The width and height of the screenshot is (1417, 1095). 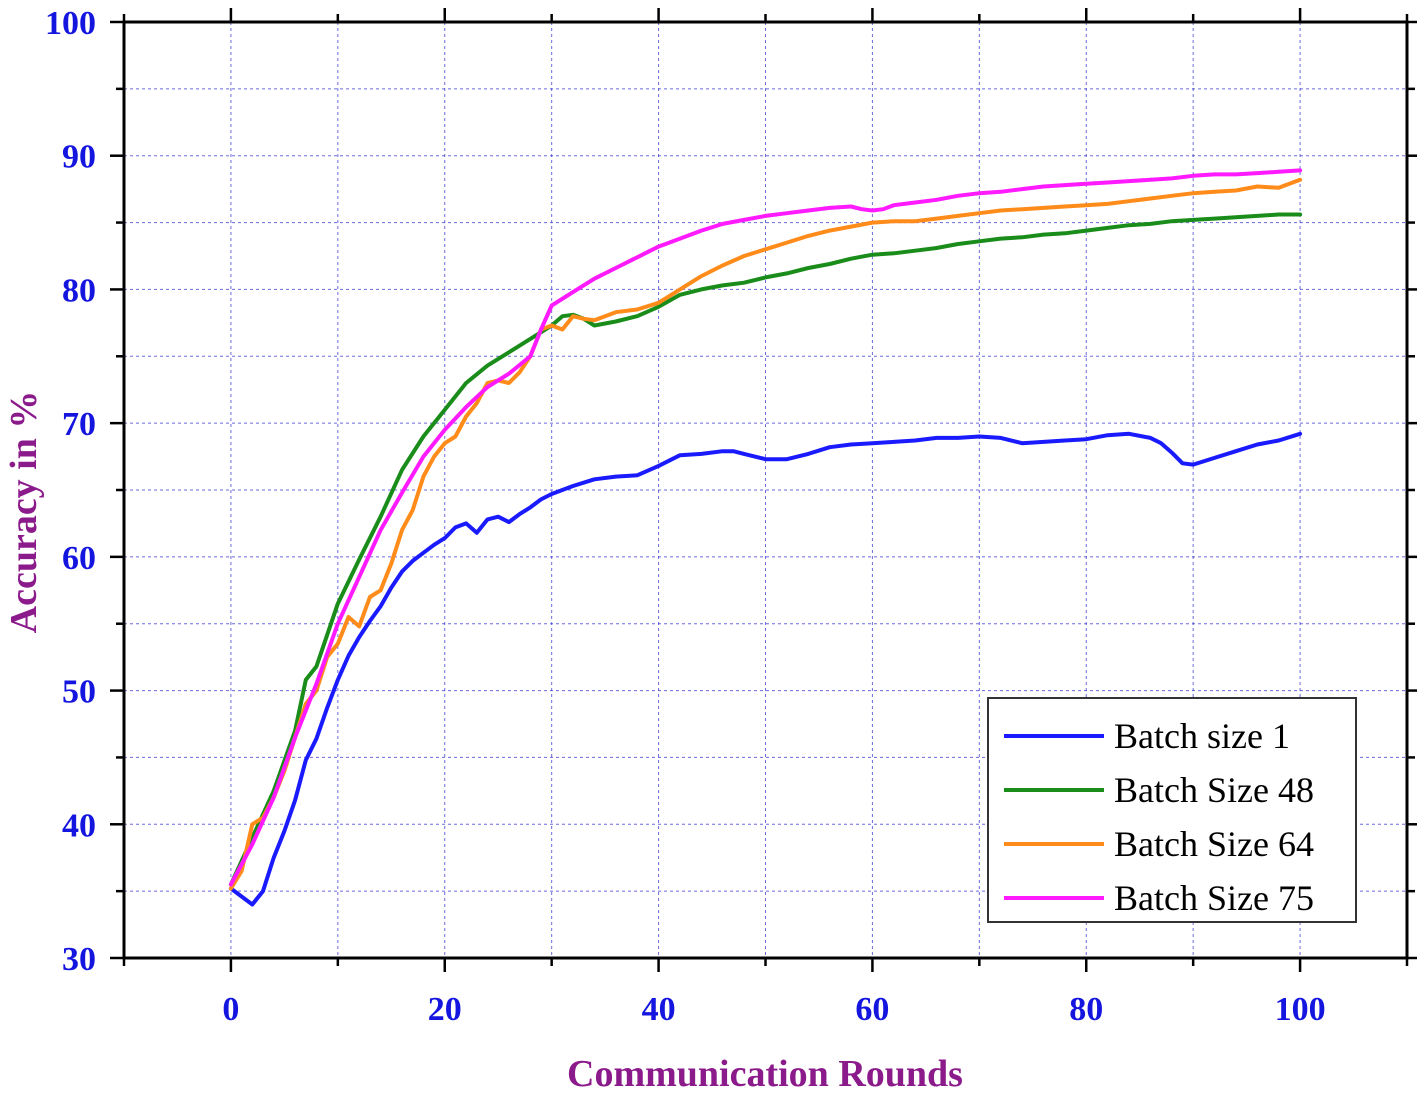 I want to click on legend-label: Batch Size 48, so click(x=1214, y=790).